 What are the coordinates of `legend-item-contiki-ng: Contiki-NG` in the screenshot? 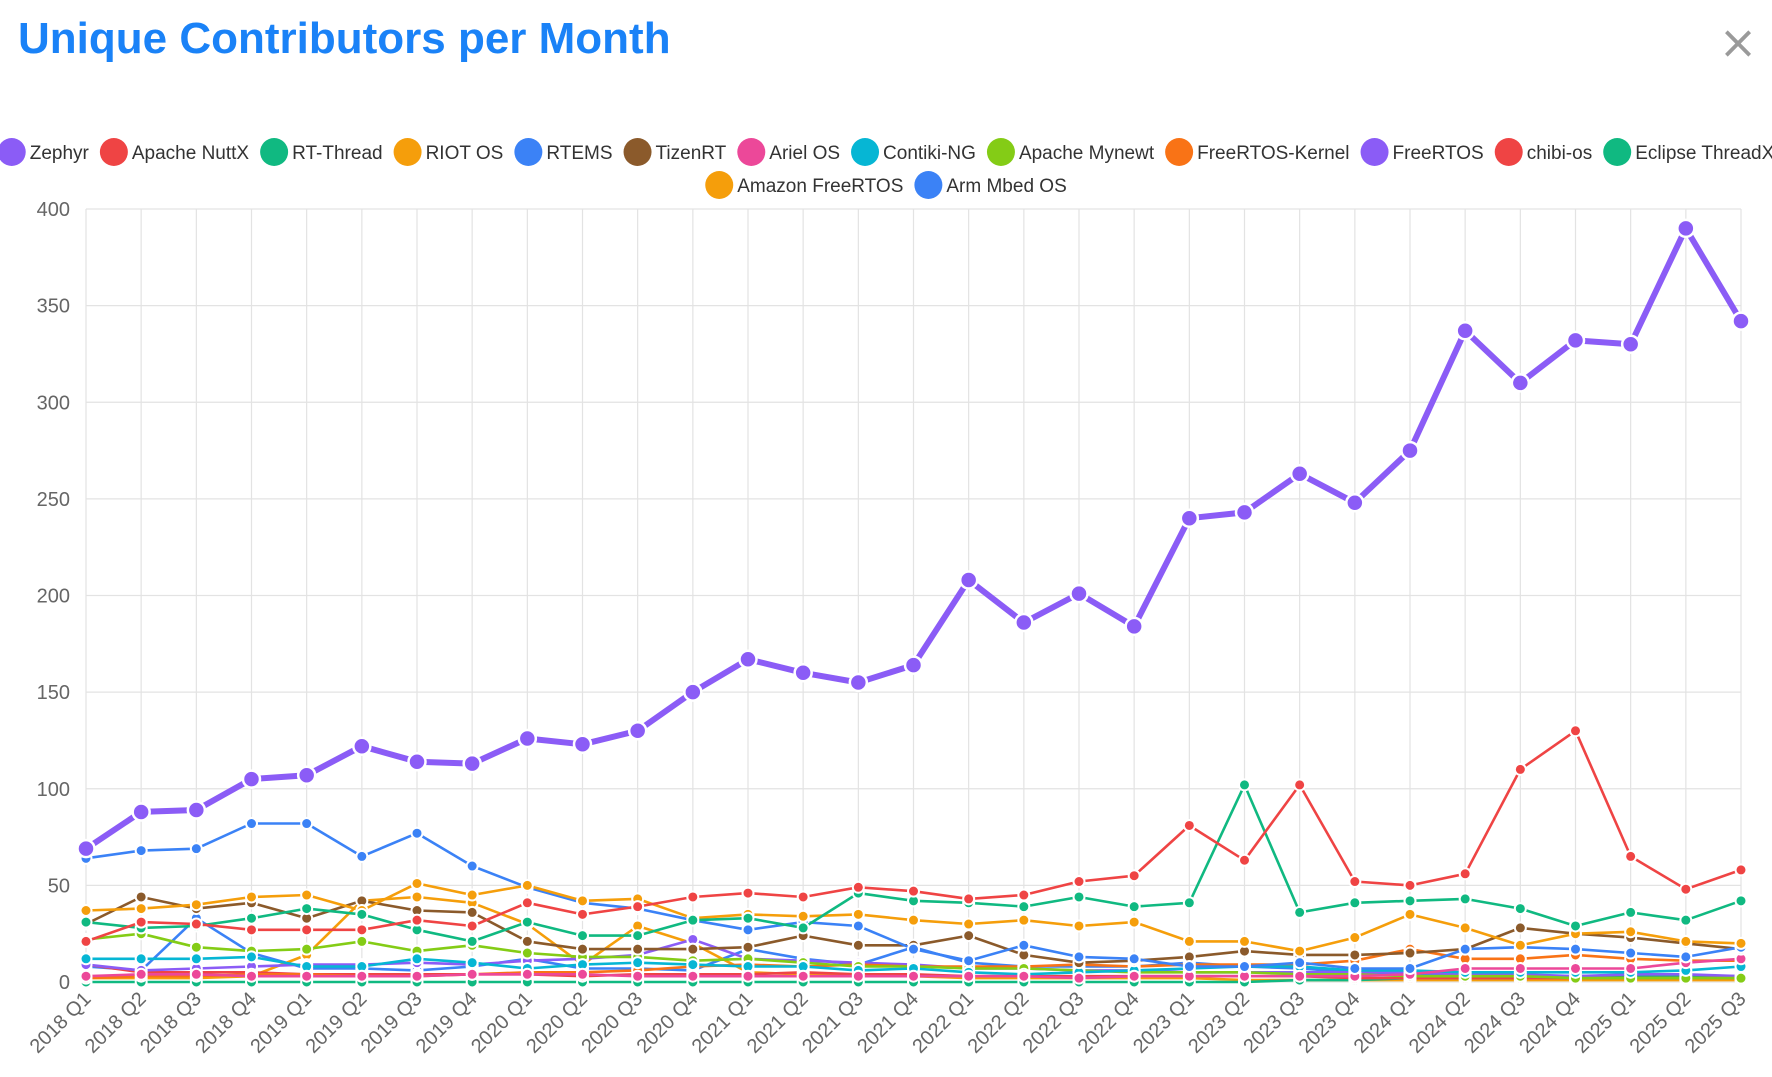 It's located at (913, 152).